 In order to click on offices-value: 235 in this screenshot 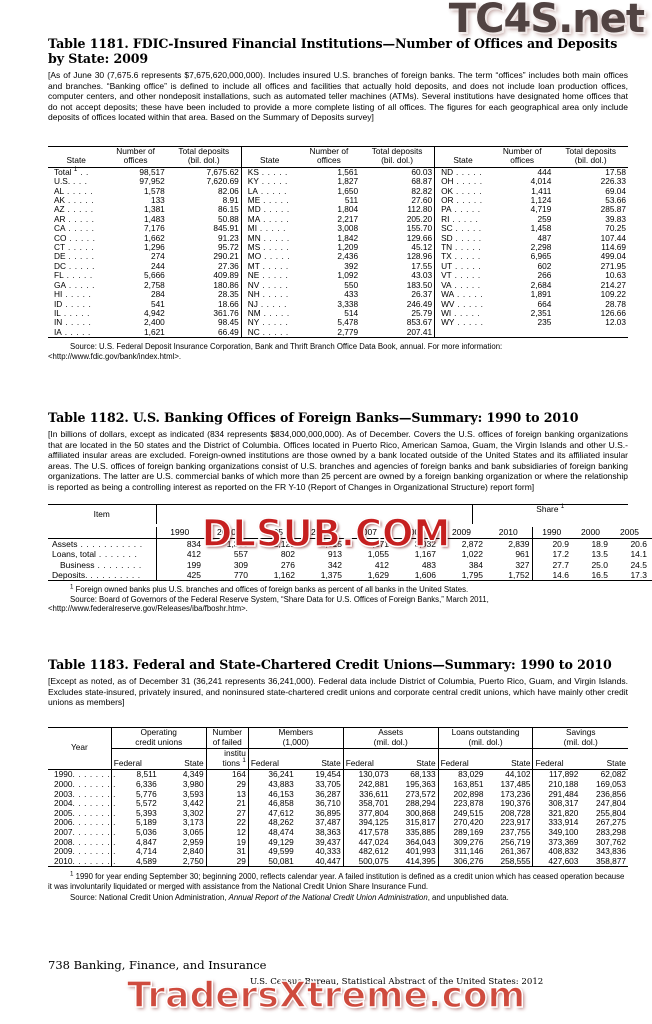, I will do `click(544, 322)`.